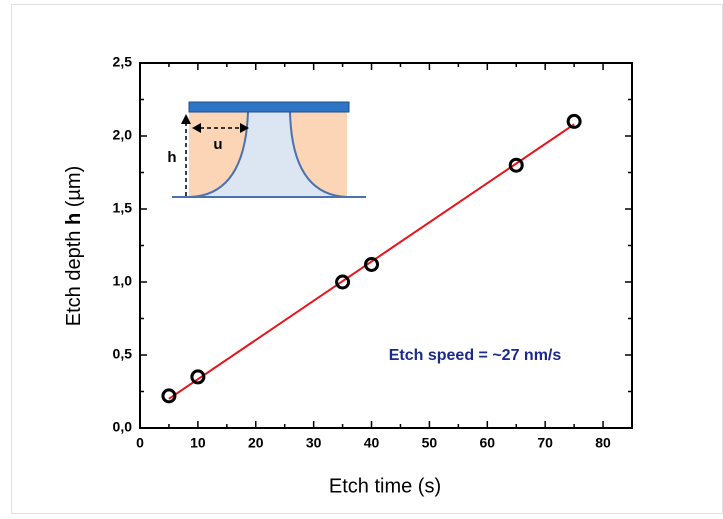 This screenshot has height=519, width=723. Describe the element at coordinates (74, 189) in the screenshot. I see `y-axis-title-part: (µm)` at that location.